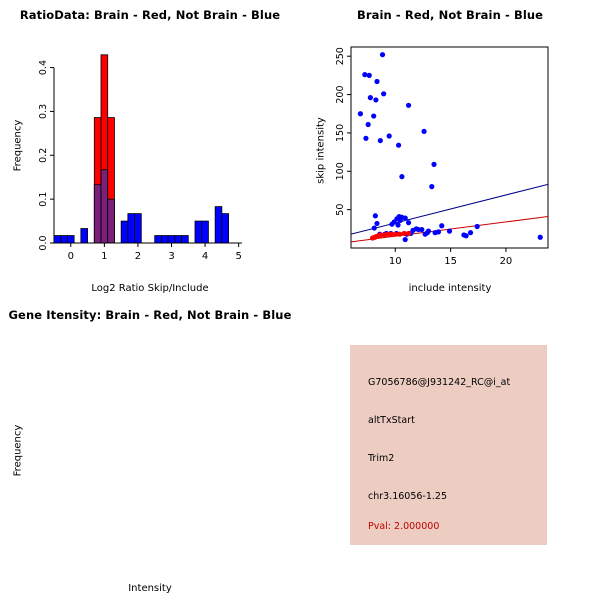 The height and width of the screenshot is (600, 600). I want to click on regression-line, so click(449, 209).